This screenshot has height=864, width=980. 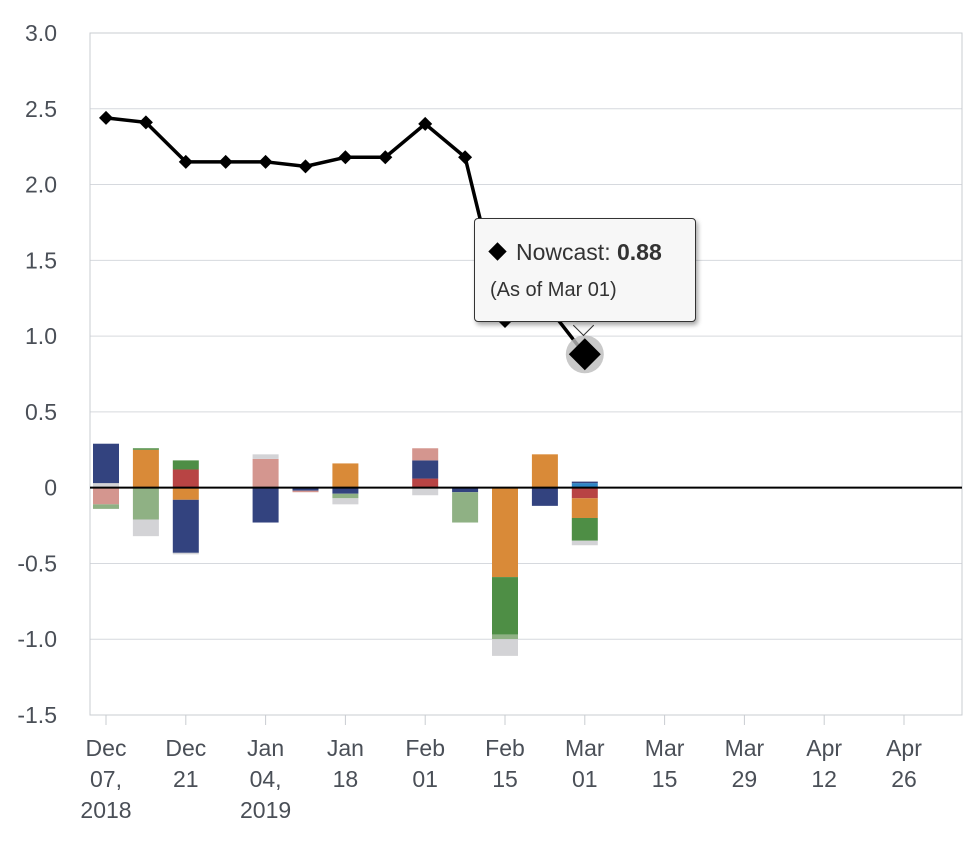 I want to click on x-tick-label: 07,, so click(x=106, y=779).